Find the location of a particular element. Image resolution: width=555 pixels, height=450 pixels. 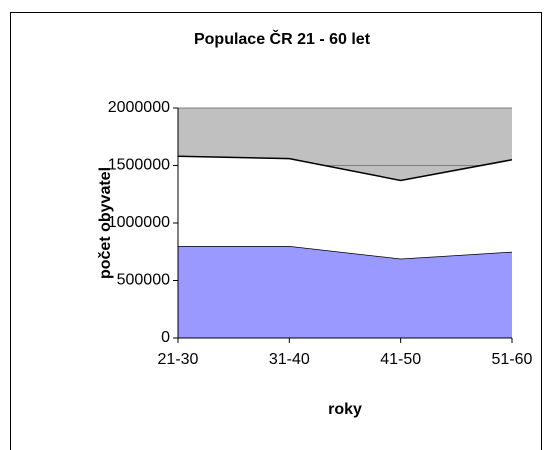

chart-title: Populace ČR 21 - 60 let is located at coordinates (282, 38).